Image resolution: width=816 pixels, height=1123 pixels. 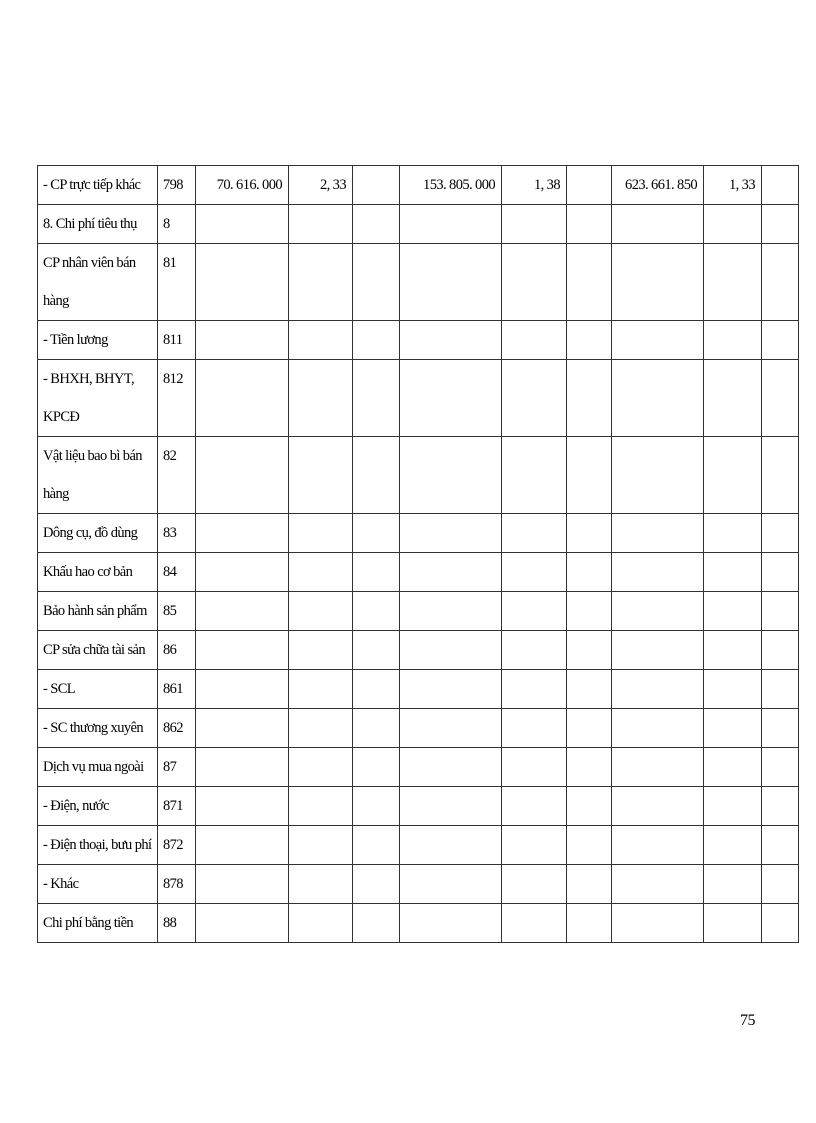 I want to click on table-row: CP sửa chữa tài sản 86, so click(x=418, y=650).